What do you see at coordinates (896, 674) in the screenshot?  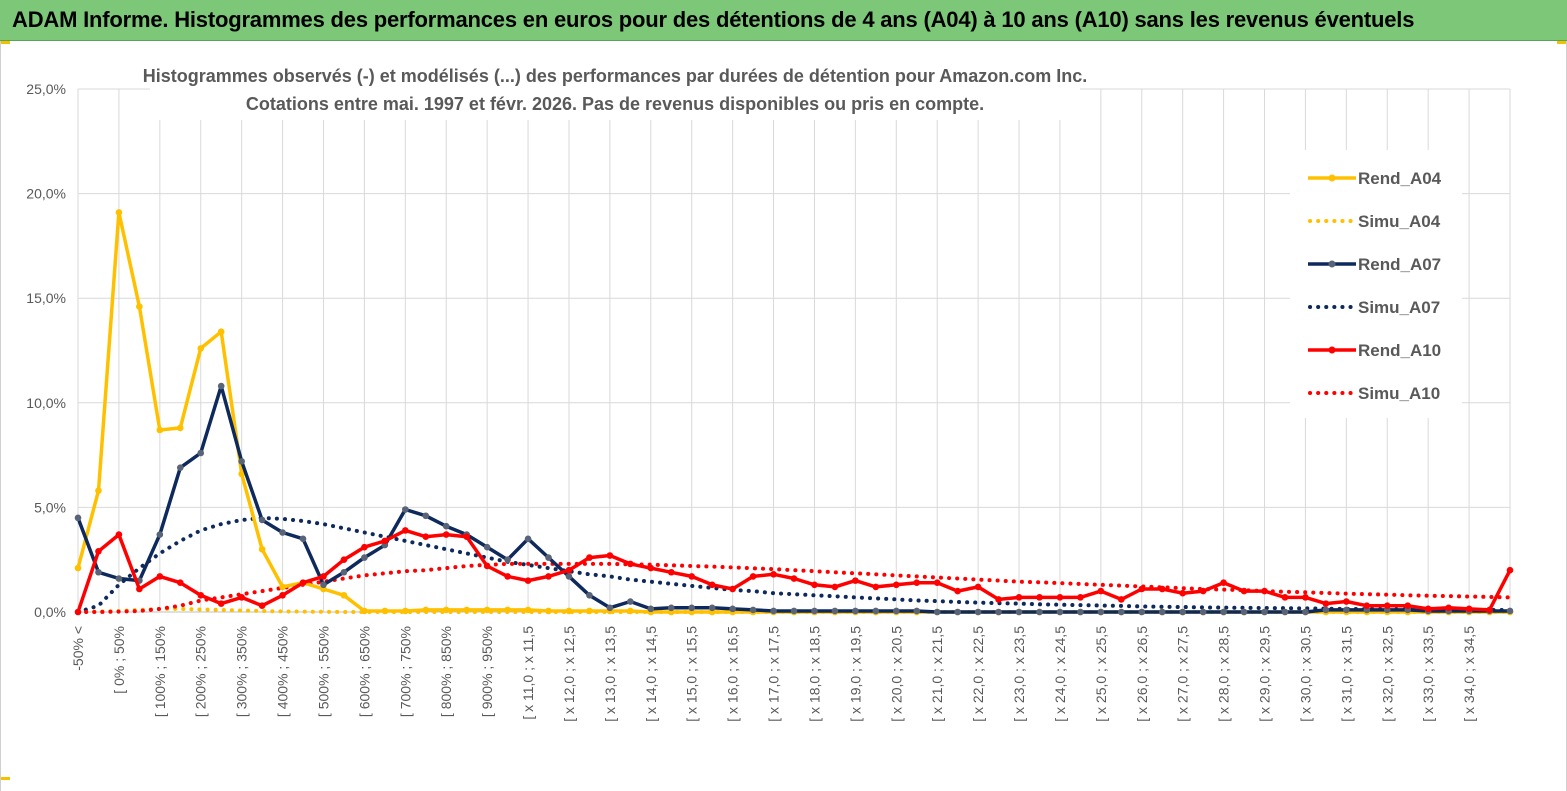 I see `x-tick-label: [ x 20,0 ; x 20,5` at bounding box center [896, 674].